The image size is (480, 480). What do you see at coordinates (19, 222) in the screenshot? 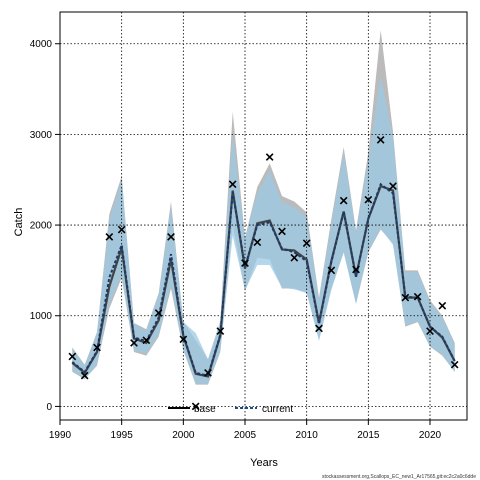
I see `y-axis-title: Catch` at bounding box center [19, 222].